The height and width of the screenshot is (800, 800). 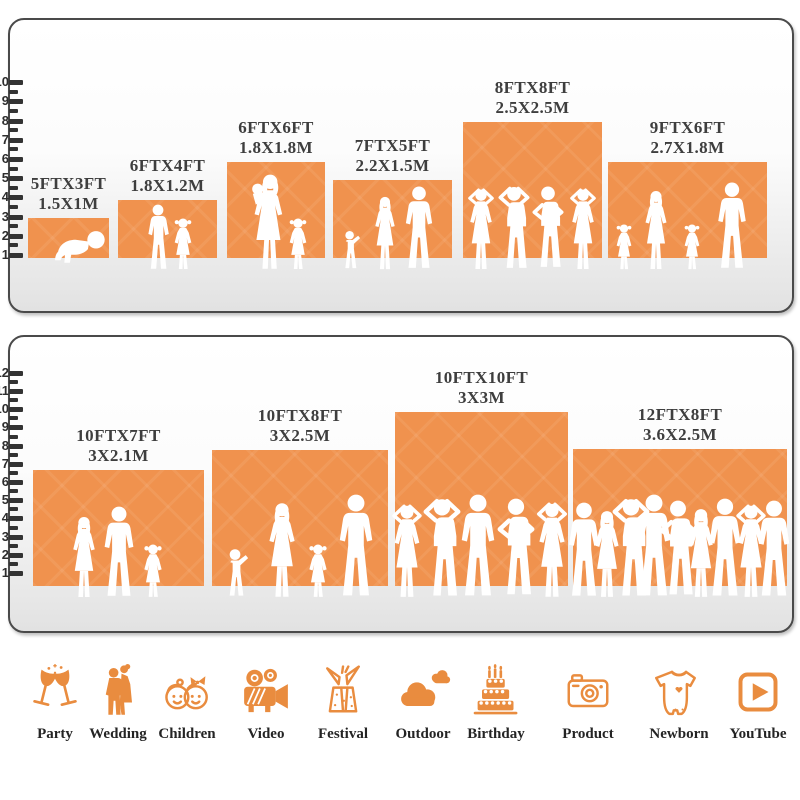 What do you see at coordinates (187, 692) in the screenshot?
I see `children-icon` at bounding box center [187, 692].